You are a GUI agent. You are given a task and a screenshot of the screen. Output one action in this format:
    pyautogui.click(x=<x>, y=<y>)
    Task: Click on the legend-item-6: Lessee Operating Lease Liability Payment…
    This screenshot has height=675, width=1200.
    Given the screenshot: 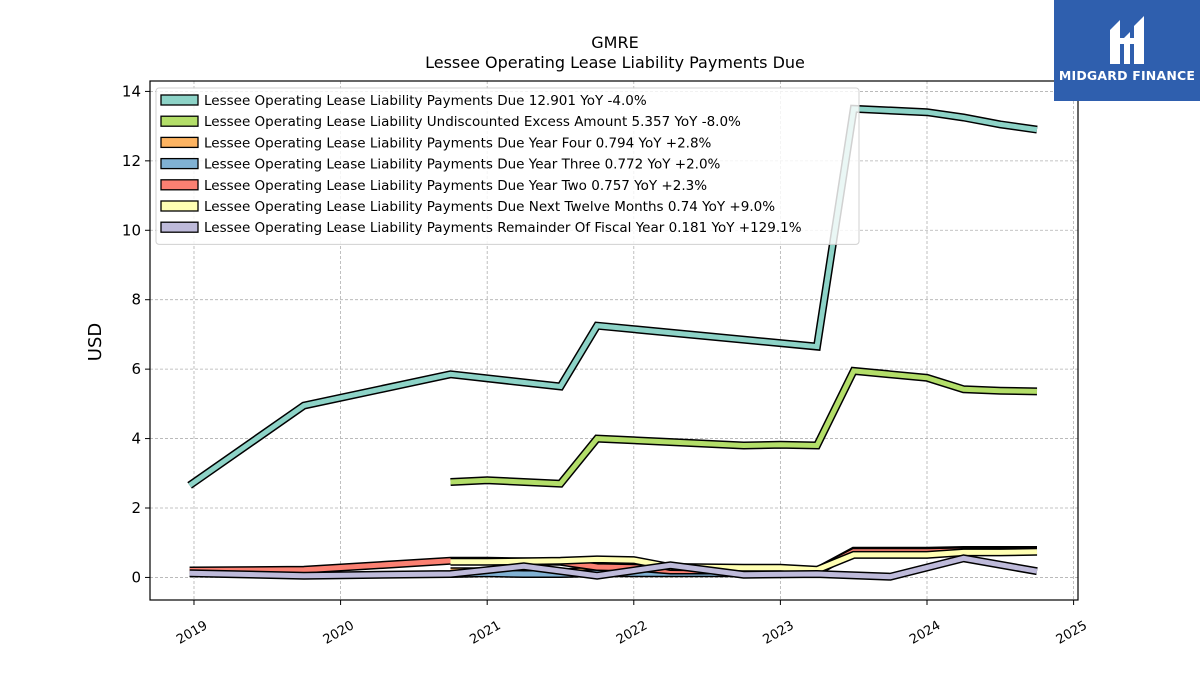 What is the action you would take?
    pyautogui.click(x=467, y=207)
    